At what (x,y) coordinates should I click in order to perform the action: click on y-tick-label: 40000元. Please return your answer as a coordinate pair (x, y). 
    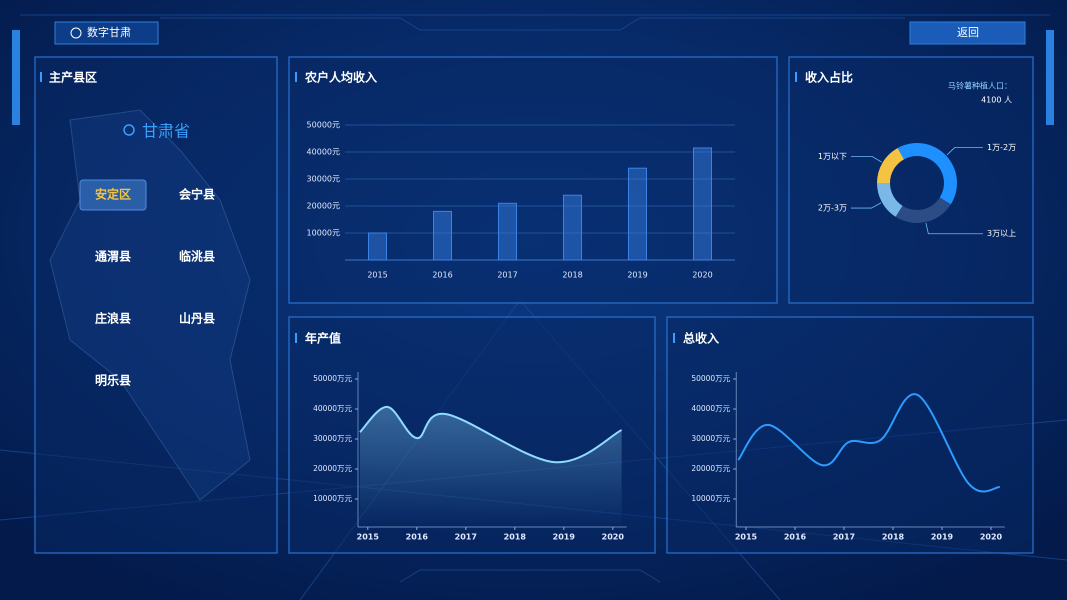
    Looking at the image, I should click on (323, 152).